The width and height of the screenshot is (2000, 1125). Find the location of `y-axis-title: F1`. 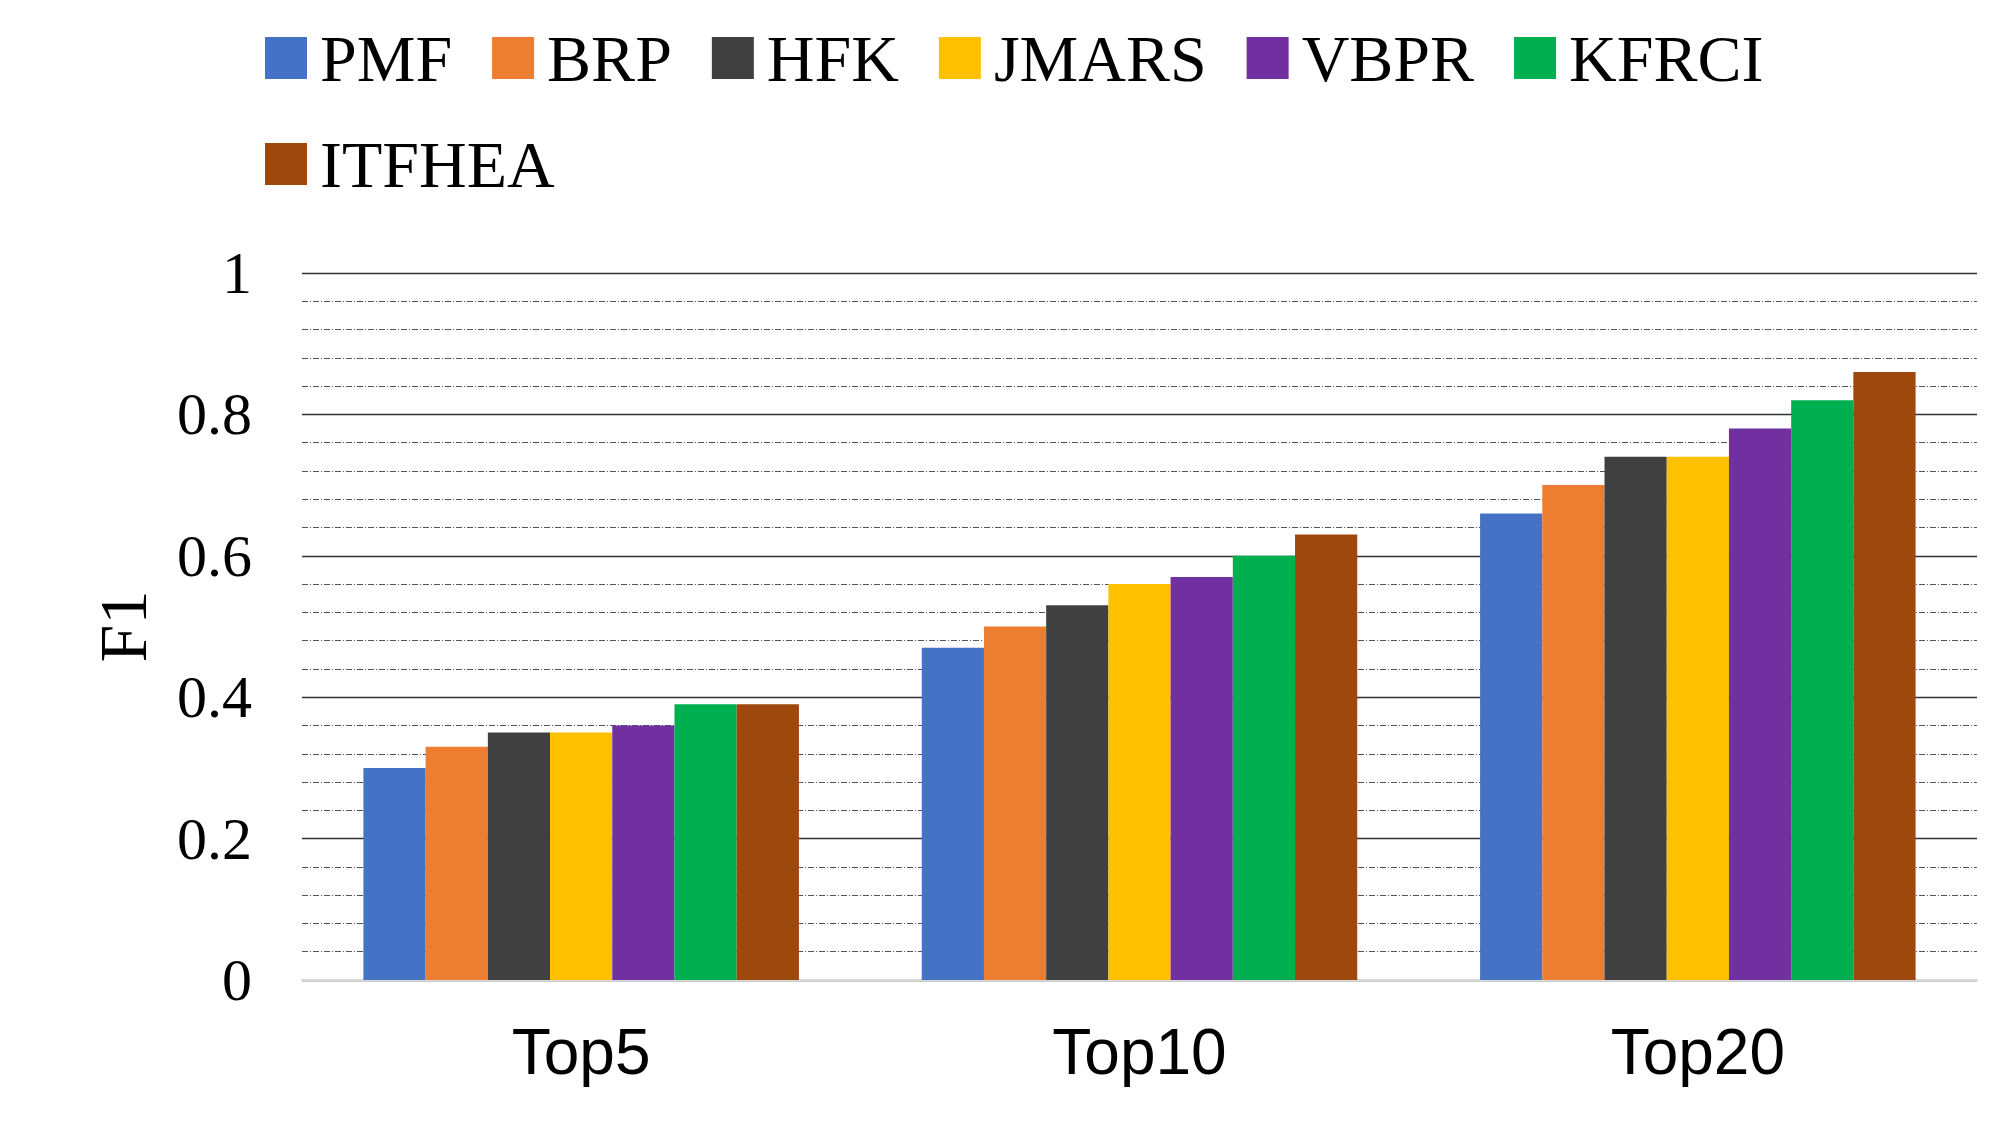

y-axis-title: F1 is located at coordinates (123, 626).